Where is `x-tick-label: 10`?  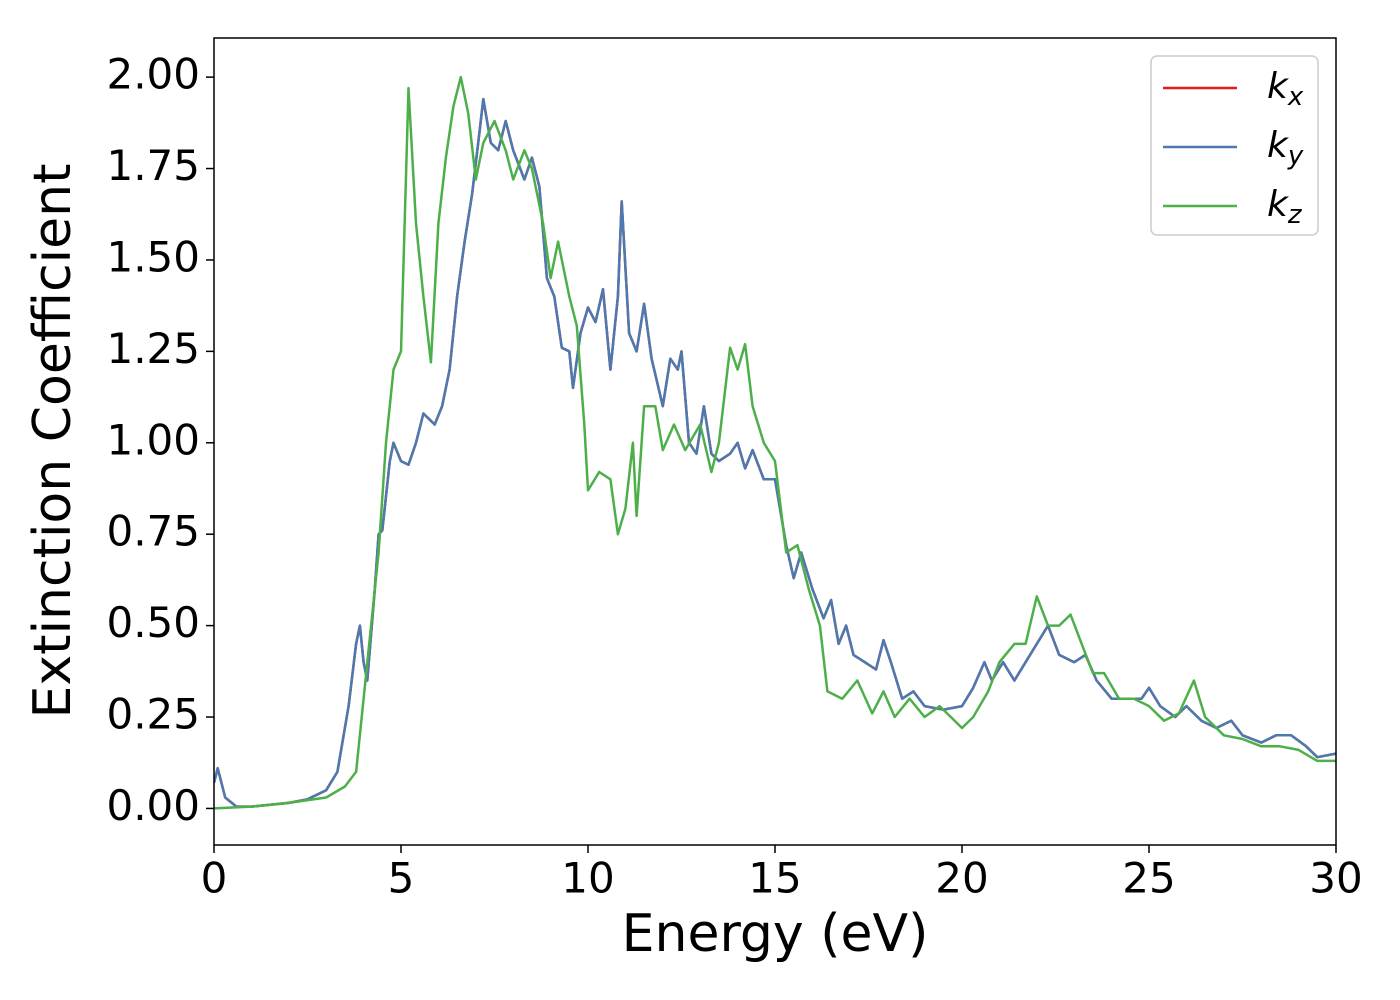
x-tick-label: 10 is located at coordinates (587, 878).